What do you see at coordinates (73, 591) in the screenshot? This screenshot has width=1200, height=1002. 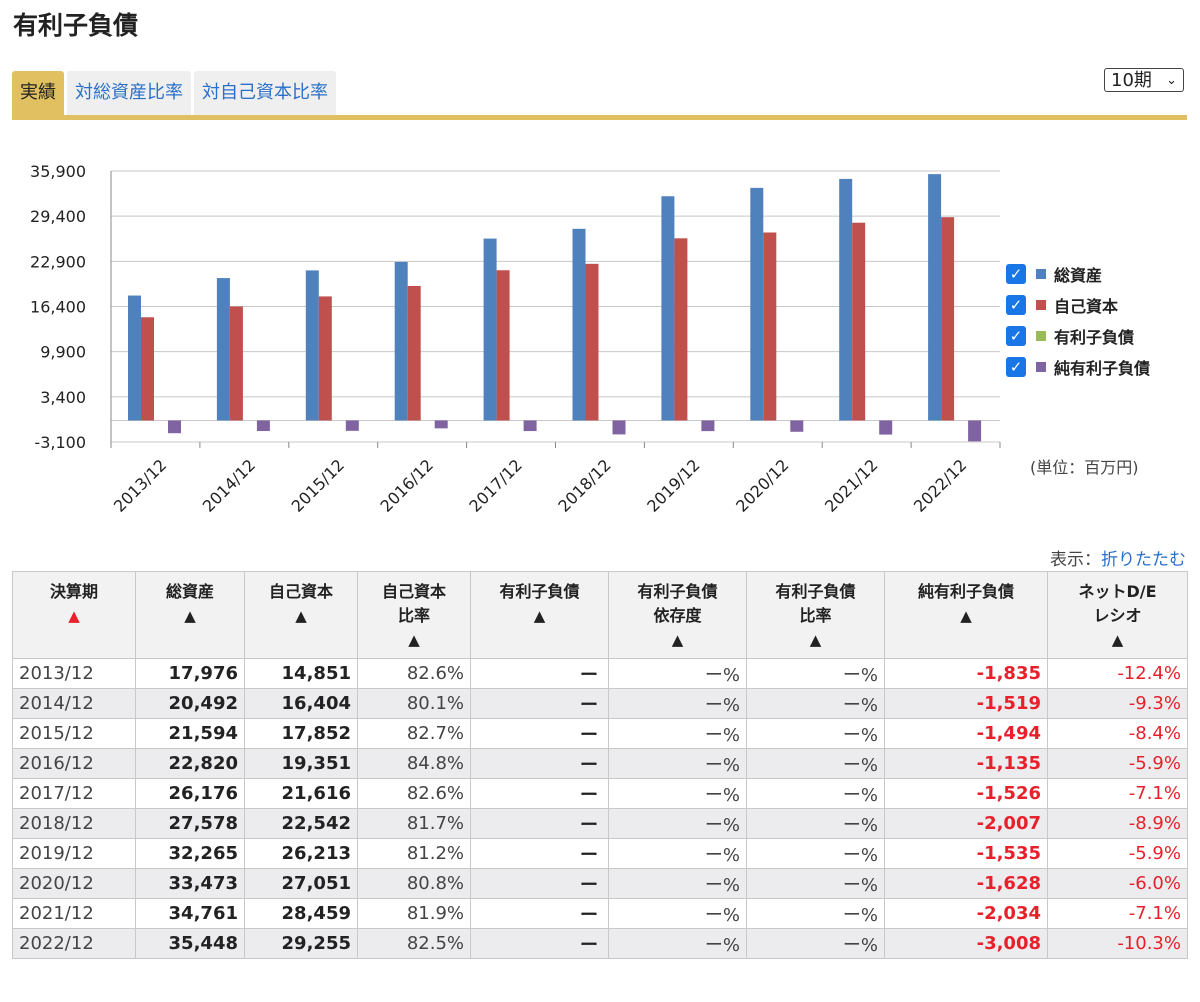 I see `col-header-label: 決算期` at bounding box center [73, 591].